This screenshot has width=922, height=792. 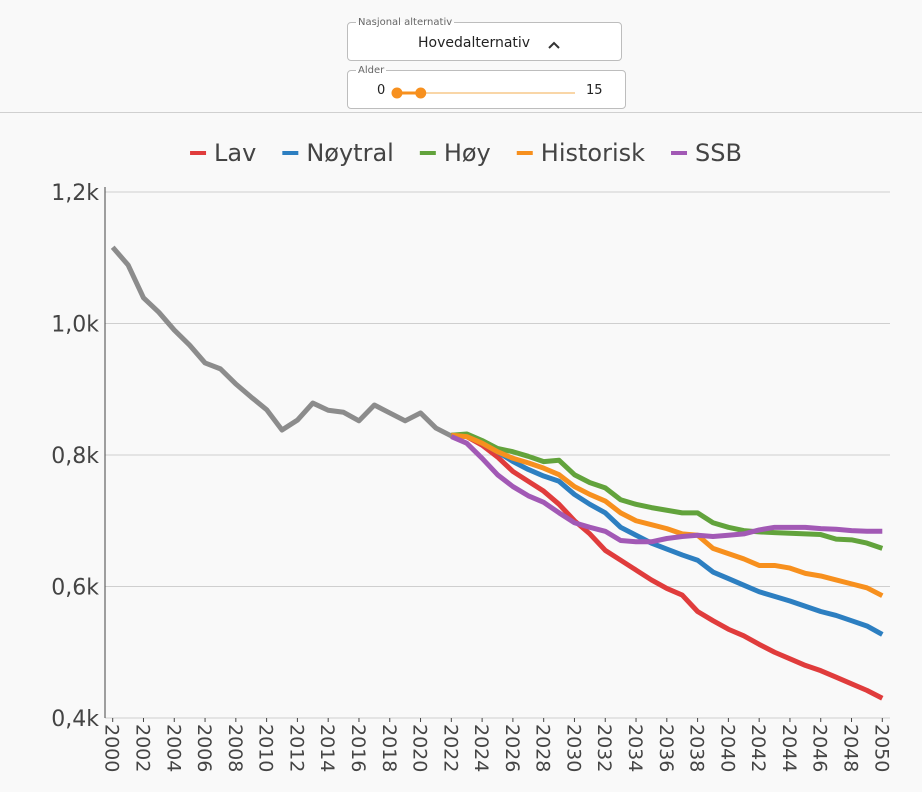 I want to click on y-tick-label: 1,2k, so click(x=75, y=193).